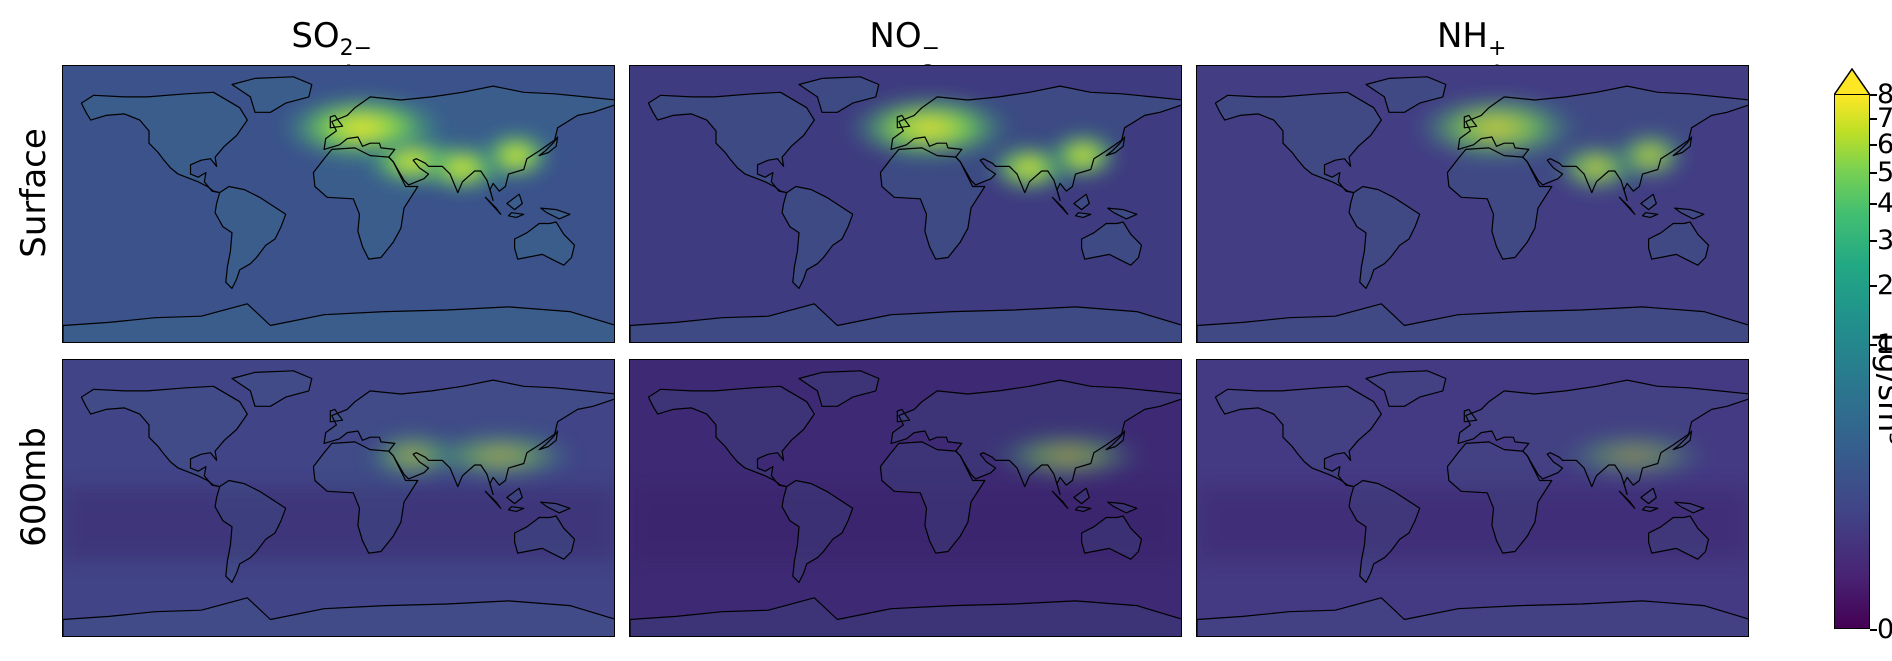 The width and height of the screenshot is (1892, 661). What do you see at coordinates (905, 51) in the screenshot?
I see `column-title-no3: NO−3` at bounding box center [905, 51].